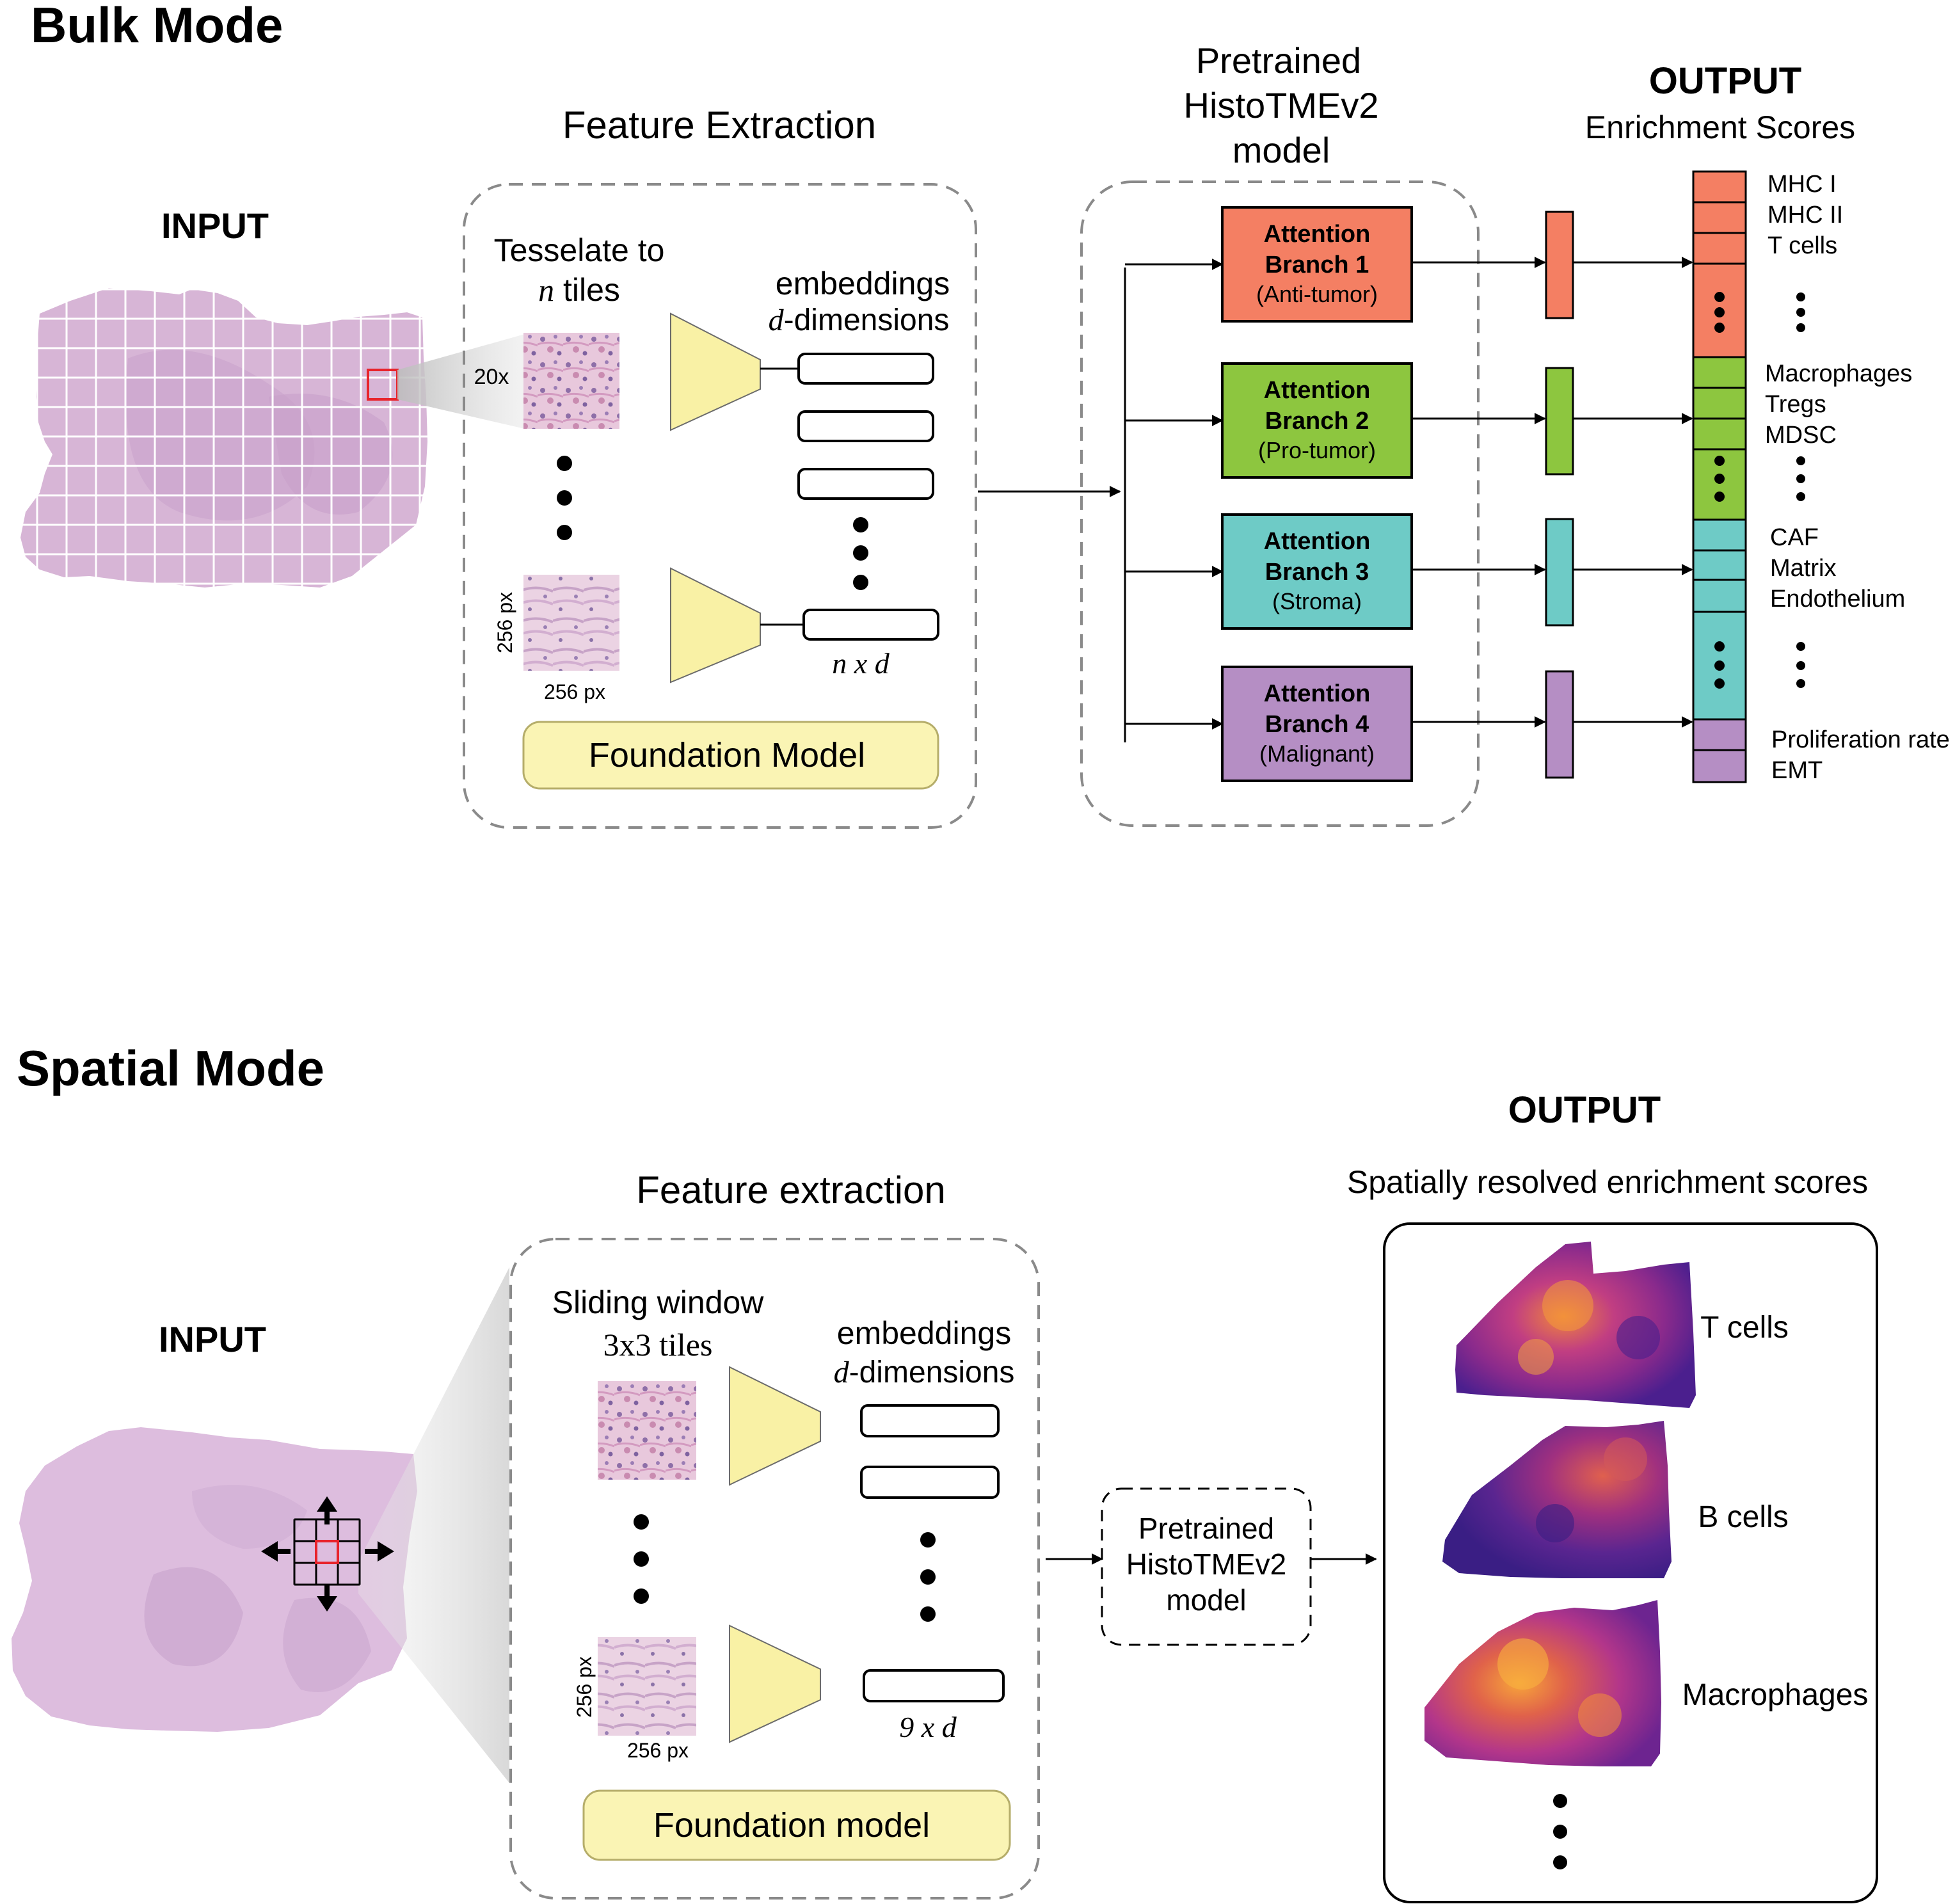 This screenshot has width=1955, height=1904. What do you see at coordinates (928, 1577) in the screenshot?
I see `spatial-embedding-ellipsis-dot` at bounding box center [928, 1577].